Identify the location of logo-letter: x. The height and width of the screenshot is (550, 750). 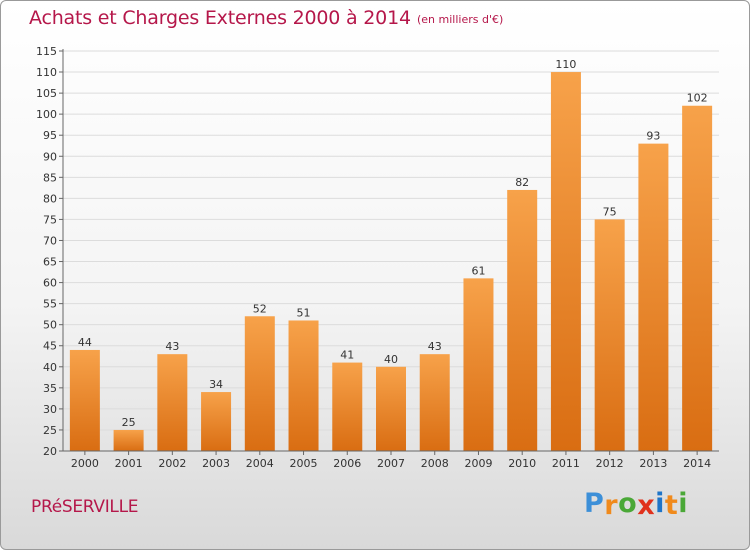
(646, 505).